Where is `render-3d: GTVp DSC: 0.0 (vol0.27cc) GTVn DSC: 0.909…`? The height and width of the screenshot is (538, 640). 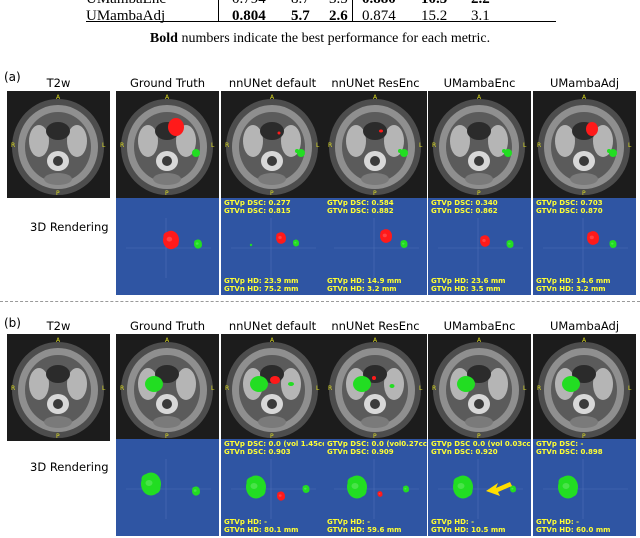 render-3d: GTVp DSC: 0.0 (vol0.27cc) GTVn DSC: 0.909… is located at coordinates (375, 487).